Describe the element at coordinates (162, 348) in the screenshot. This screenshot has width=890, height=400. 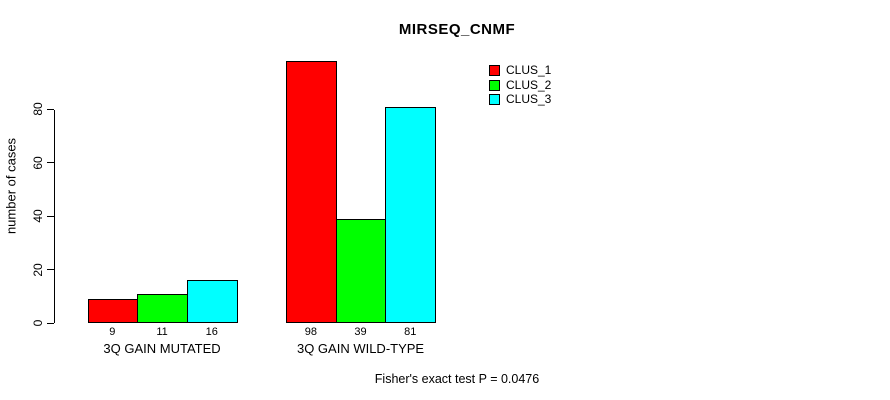
I see `x-category-label: 3Q GAIN MUTATED` at that location.